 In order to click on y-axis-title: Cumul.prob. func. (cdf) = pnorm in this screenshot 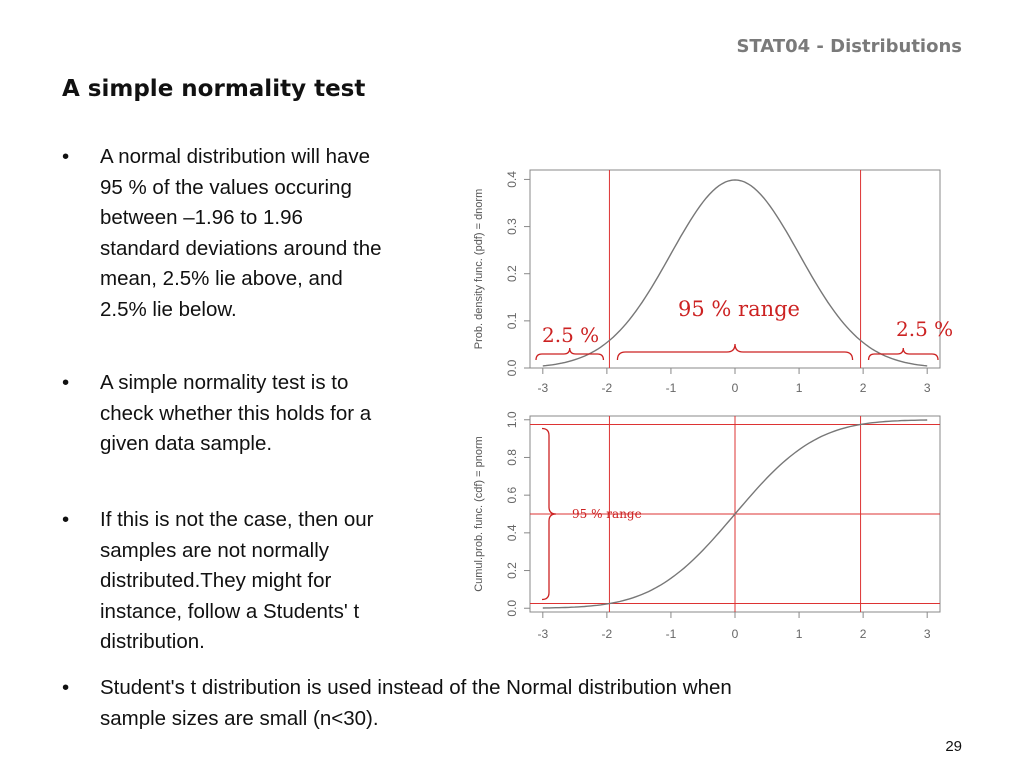, I will do `click(479, 514)`.